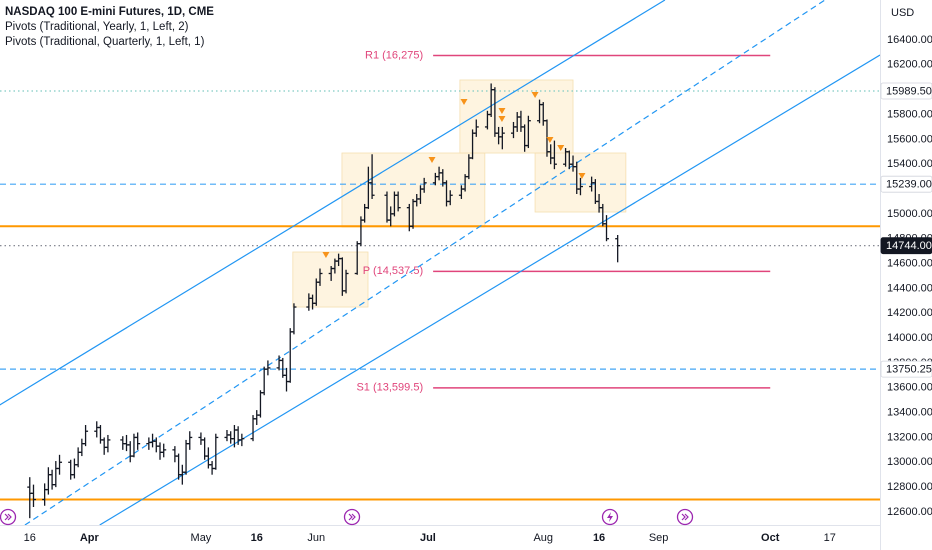  I want to click on price-badge-label: 15239.00, so click(909, 185).